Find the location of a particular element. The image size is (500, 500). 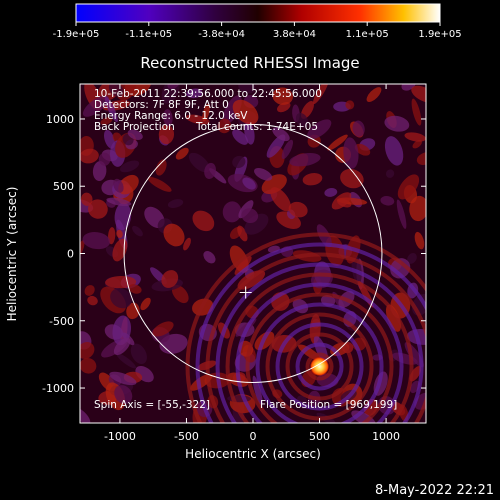

colorbar-tick-label-3: 3.8e+04 is located at coordinates (294, 34).